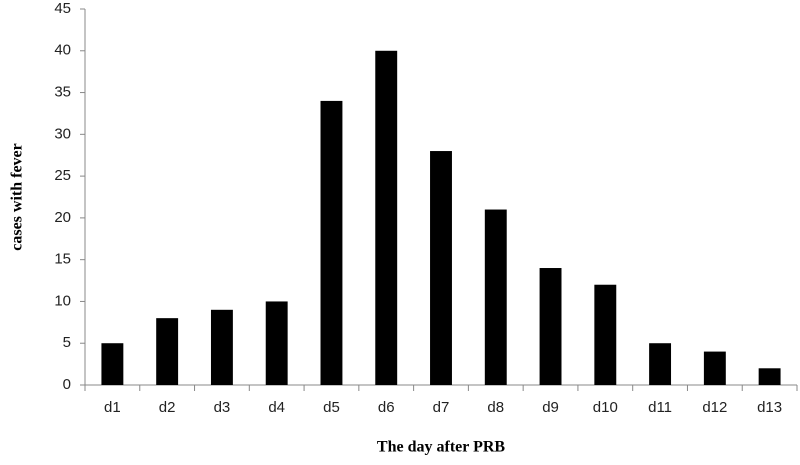 The height and width of the screenshot is (465, 800). Describe the element at coordinates (62, 50) in the screenshot. I see `y-tick-label: 40` at that location.